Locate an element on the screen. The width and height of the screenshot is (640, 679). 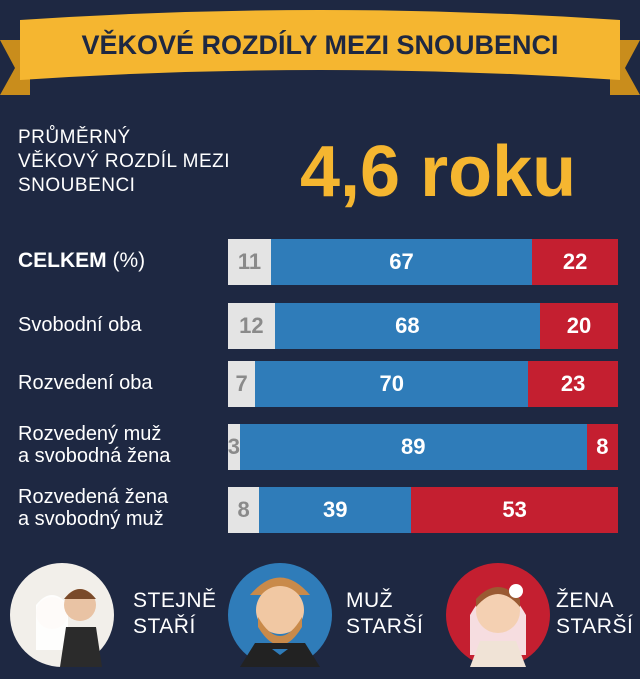
value-label: 53 is located at coordinates (514, 509).